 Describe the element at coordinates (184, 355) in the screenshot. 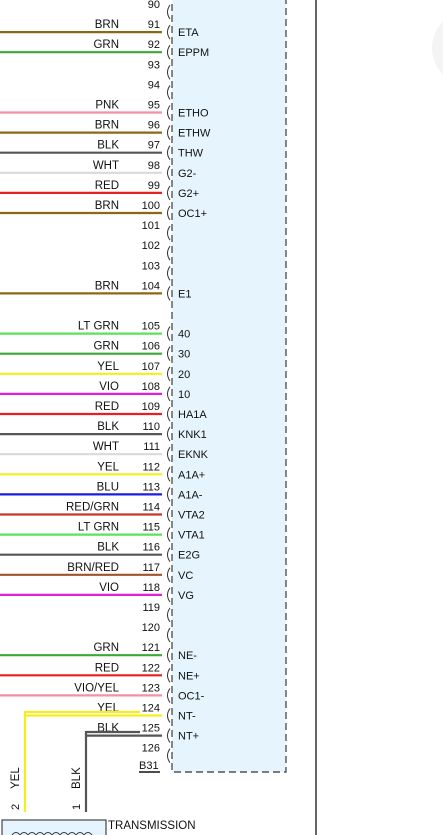

I see `signal-label: 30` at that location.